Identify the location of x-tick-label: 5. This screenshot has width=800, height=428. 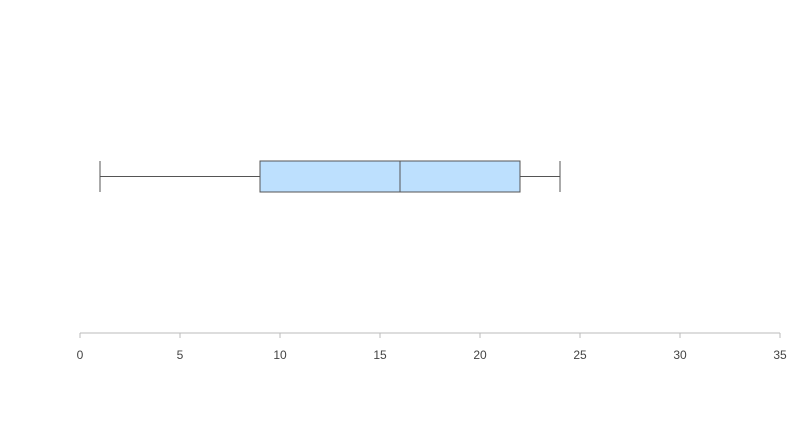
(180, 355).